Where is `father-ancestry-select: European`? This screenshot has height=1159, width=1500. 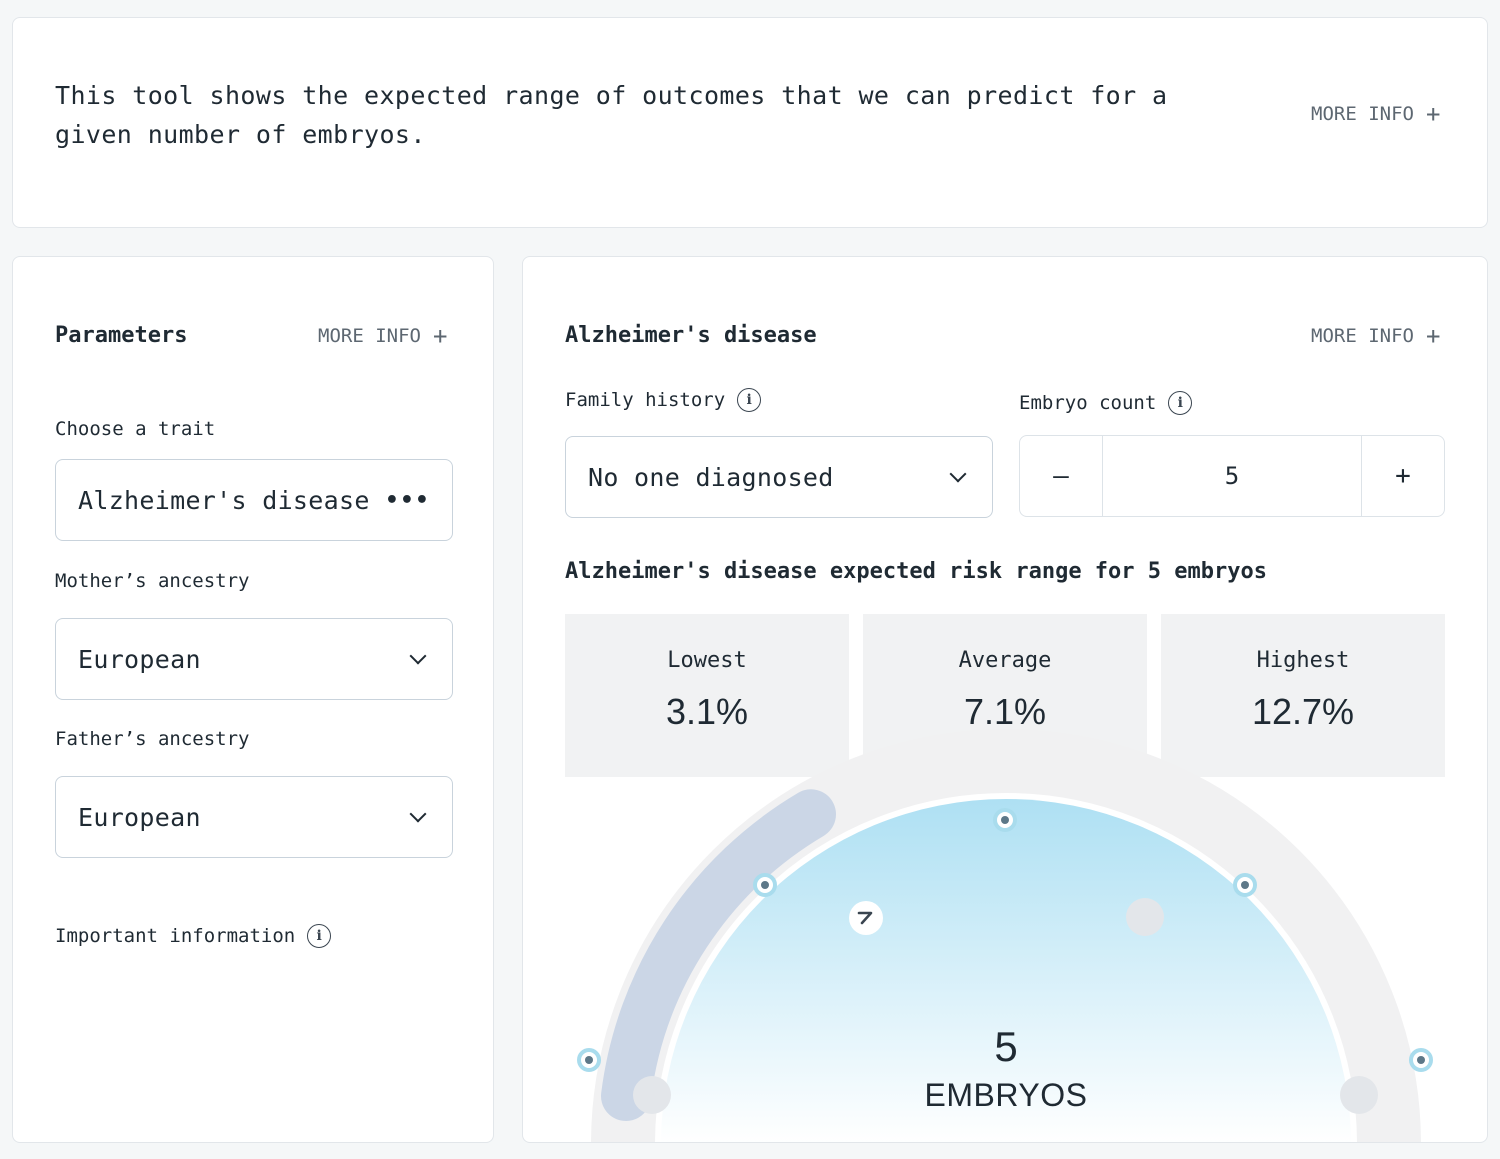
father-ancestry-select: European is located at coordinates (254, 817).